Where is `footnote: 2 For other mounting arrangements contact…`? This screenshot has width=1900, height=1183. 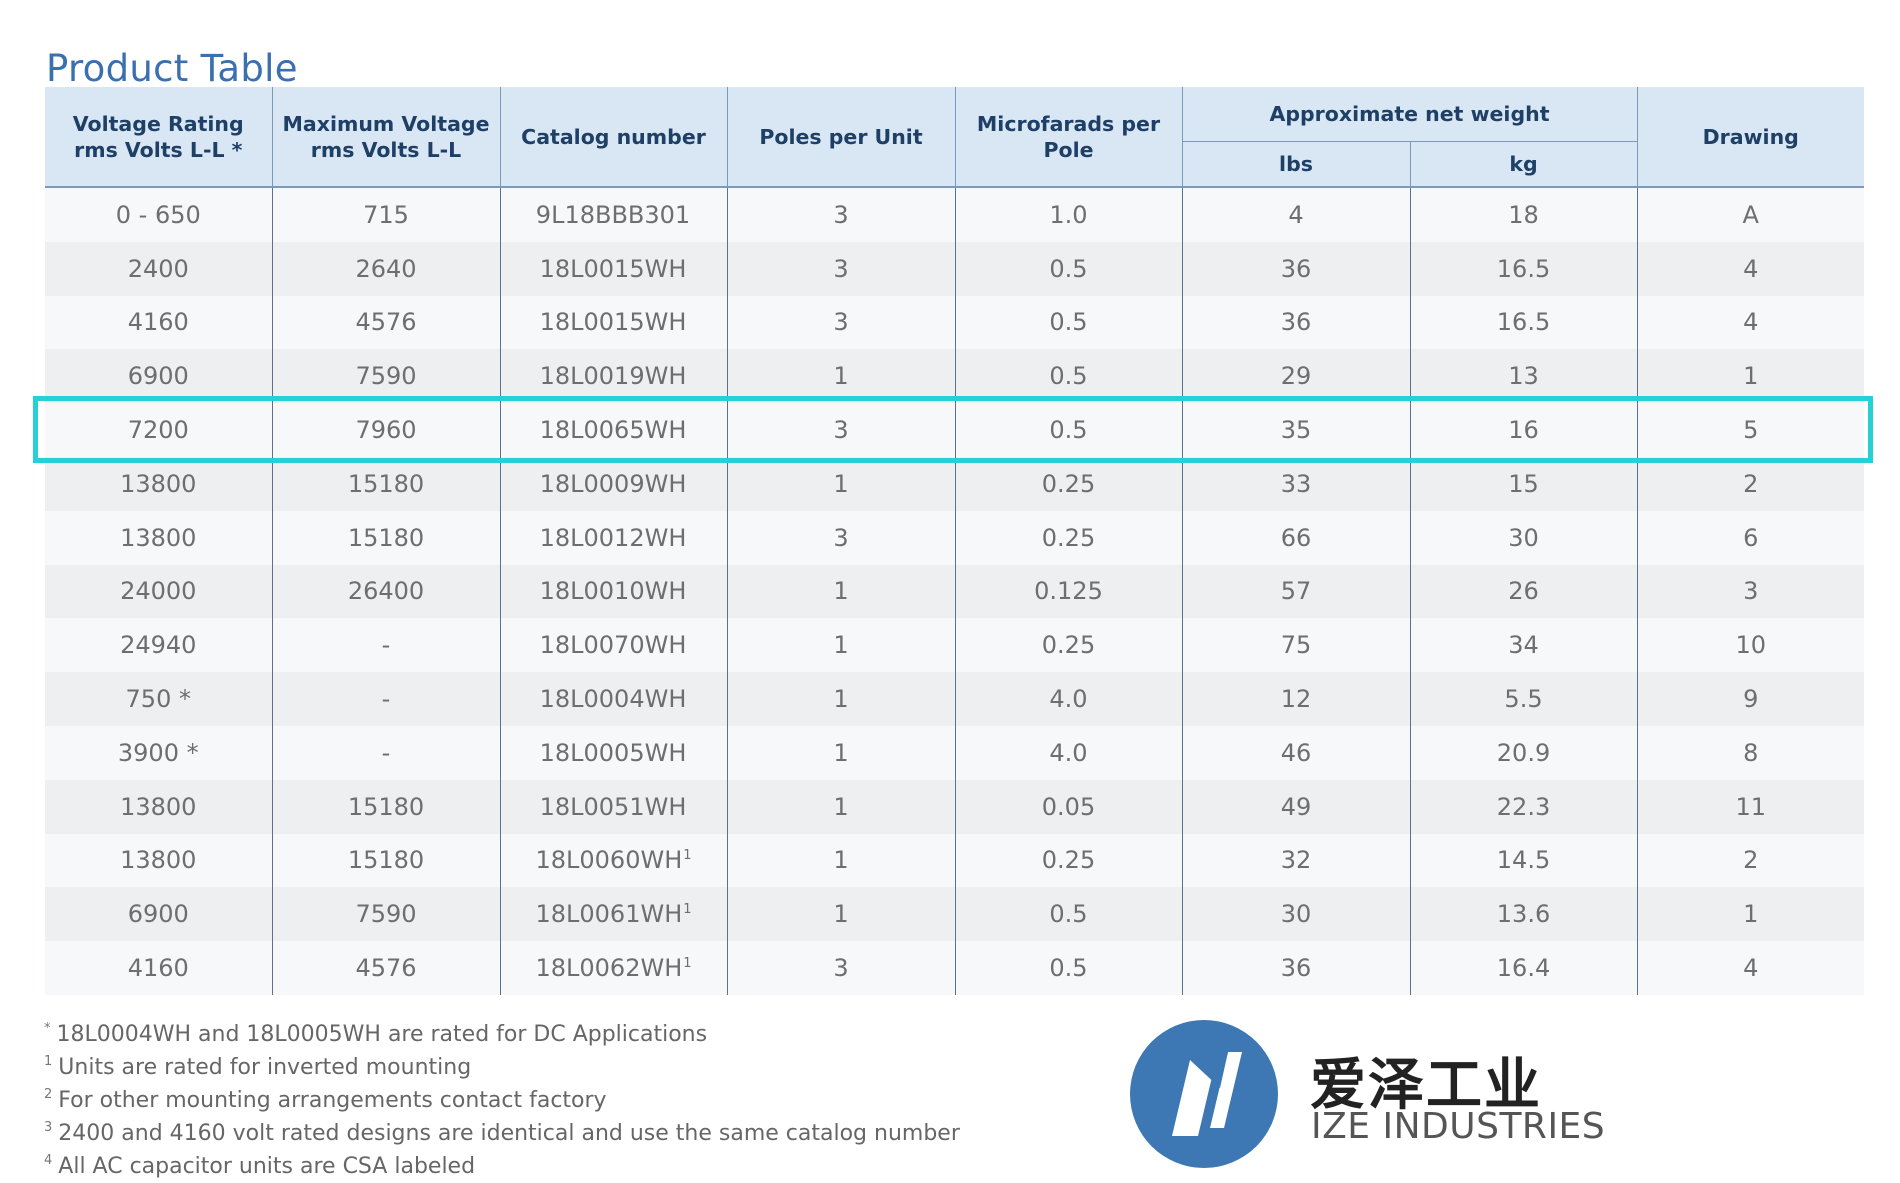 footnote: 2 For other mounting arrangements contact… is located at coordinates (502, 1095).